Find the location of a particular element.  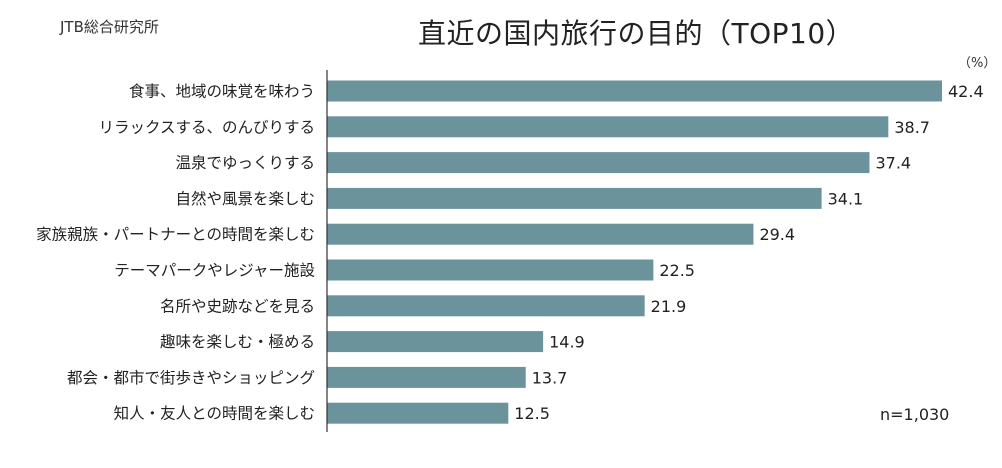

category-label: 家族親族・パートナーとの時間を楽しむ is located at coordinates (175, 235).